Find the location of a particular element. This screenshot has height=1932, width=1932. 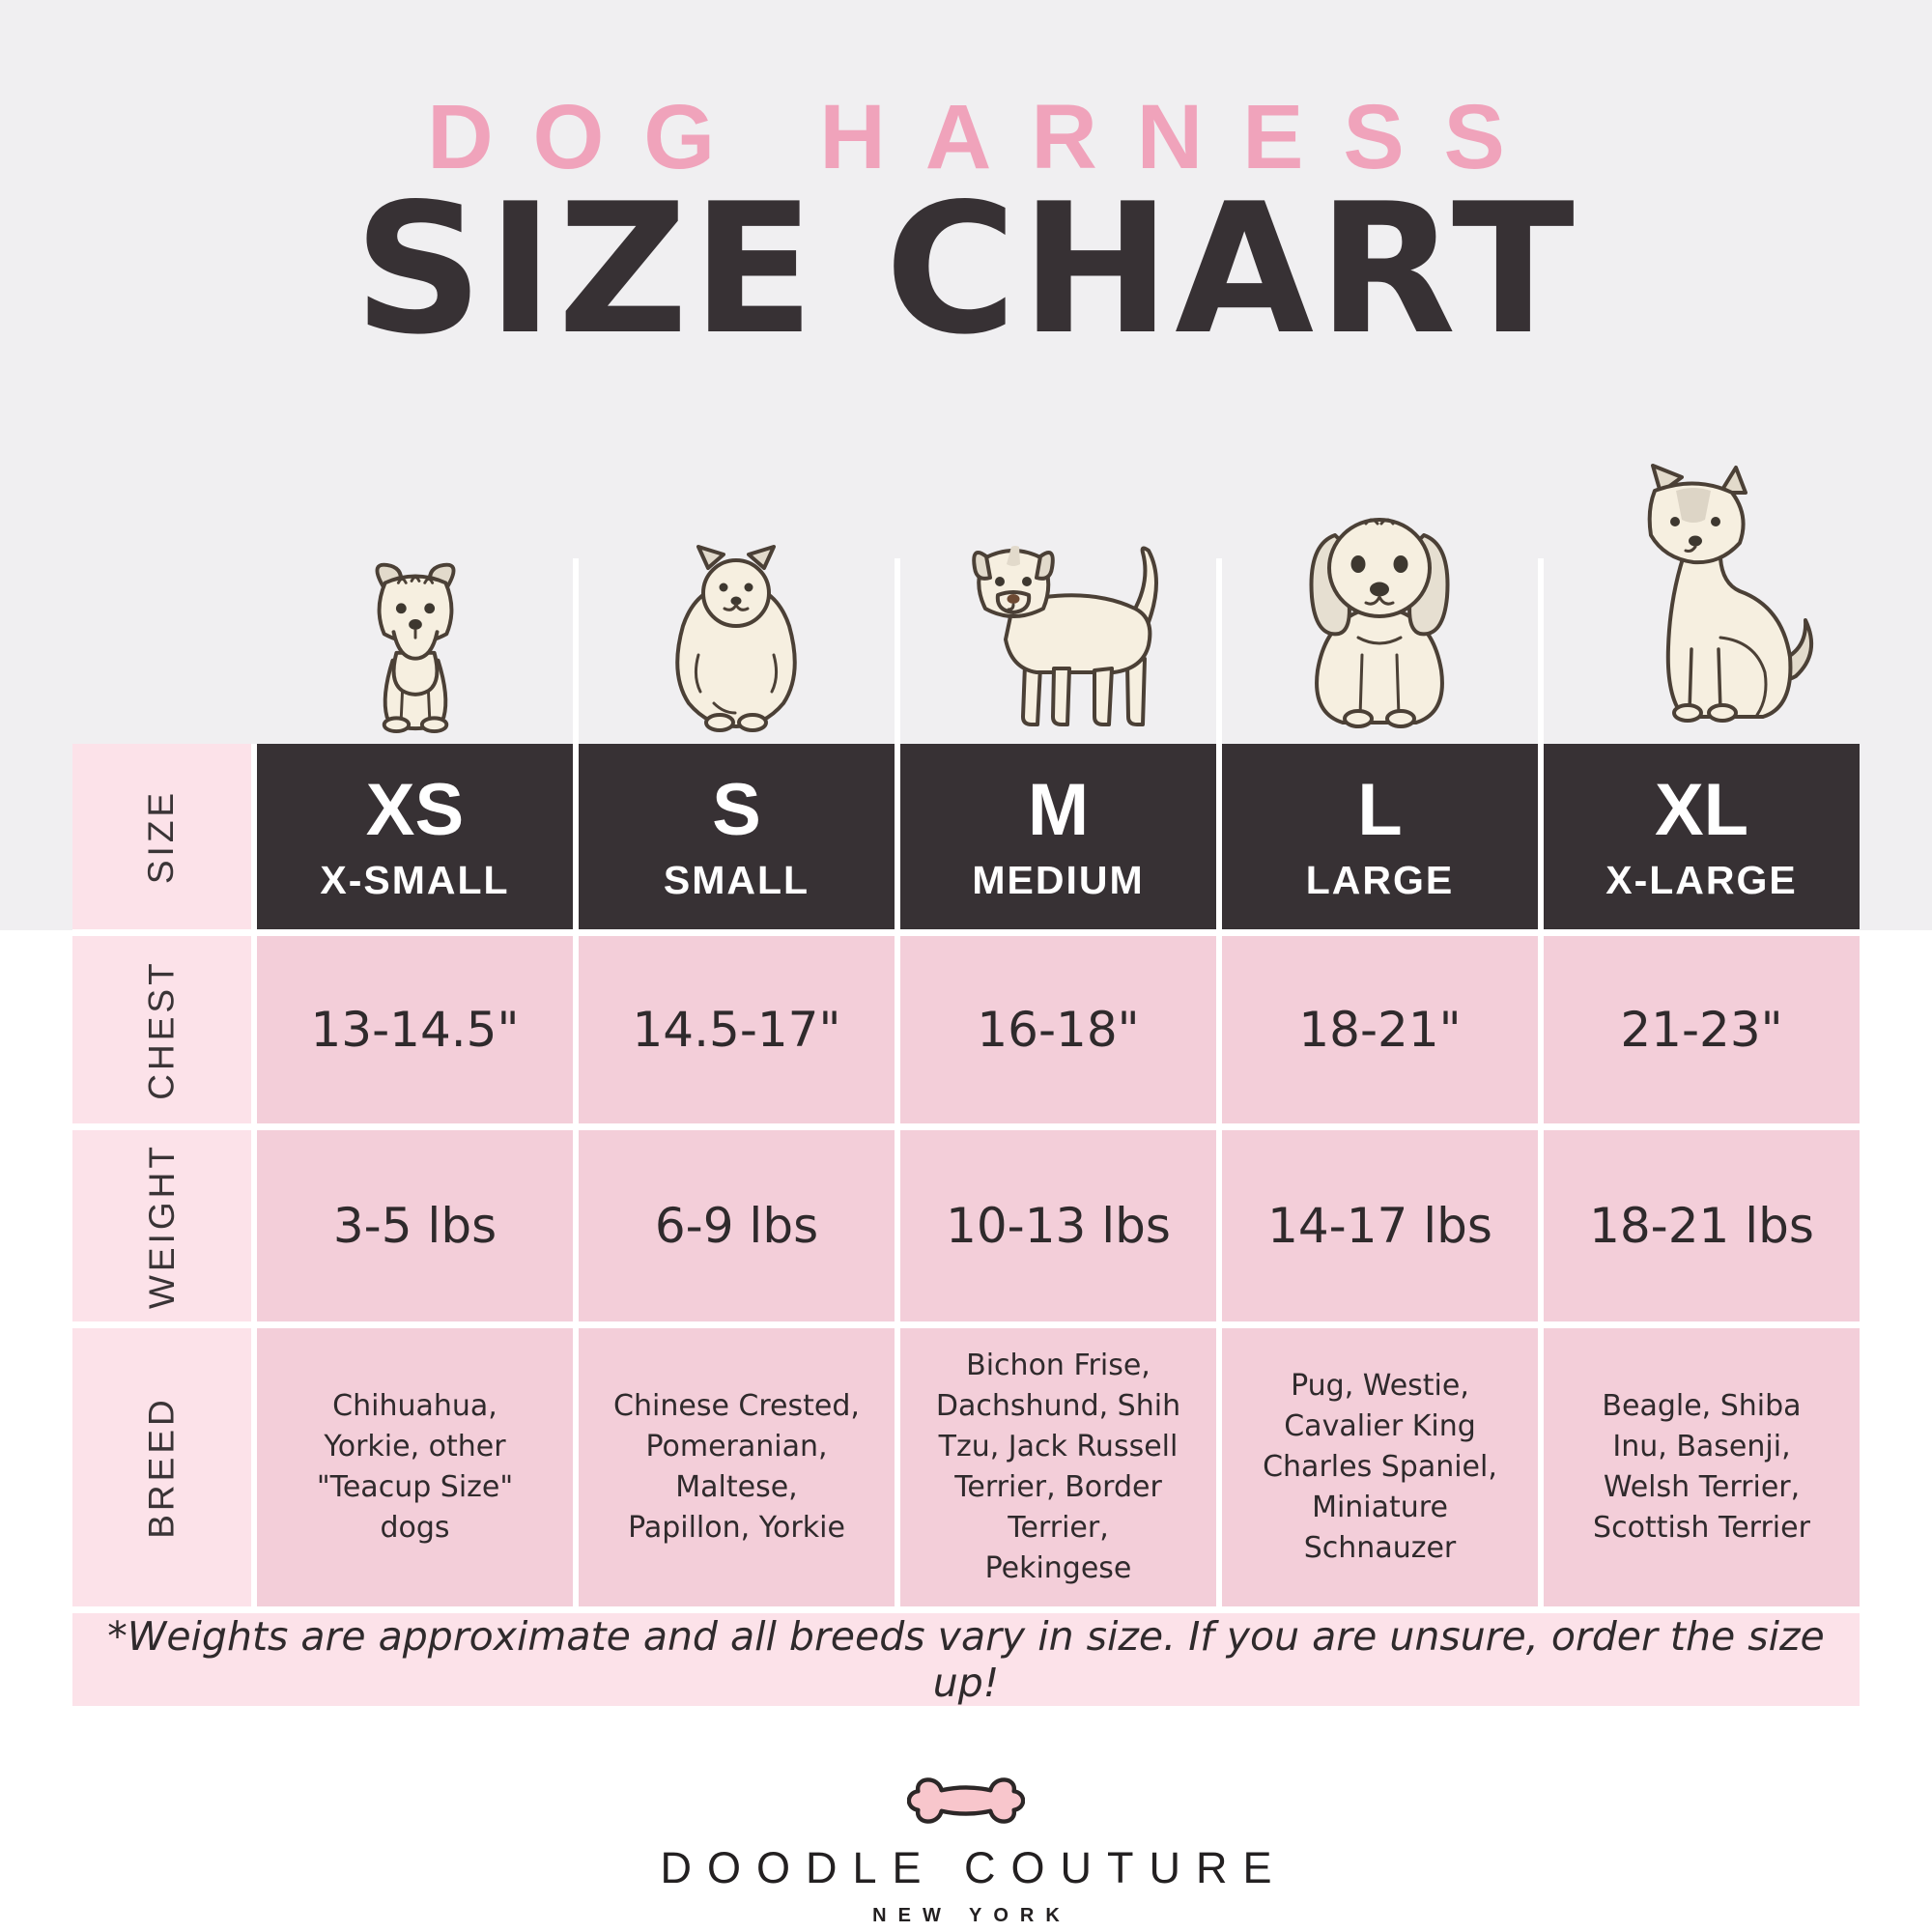

row-label-breed: BREED is located at coordinates (161, 1467).